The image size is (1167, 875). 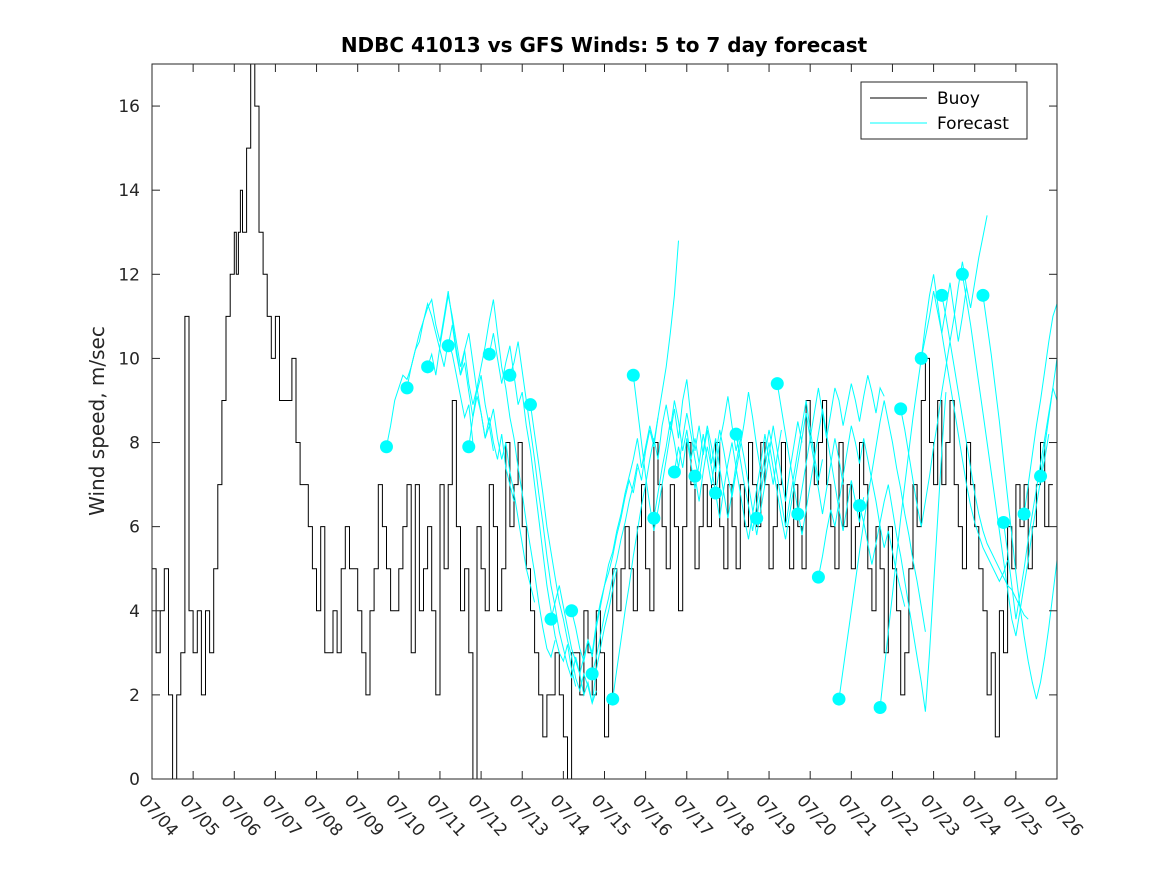 I want to click on y-tick-label: 12, so click(x=129, y=275).